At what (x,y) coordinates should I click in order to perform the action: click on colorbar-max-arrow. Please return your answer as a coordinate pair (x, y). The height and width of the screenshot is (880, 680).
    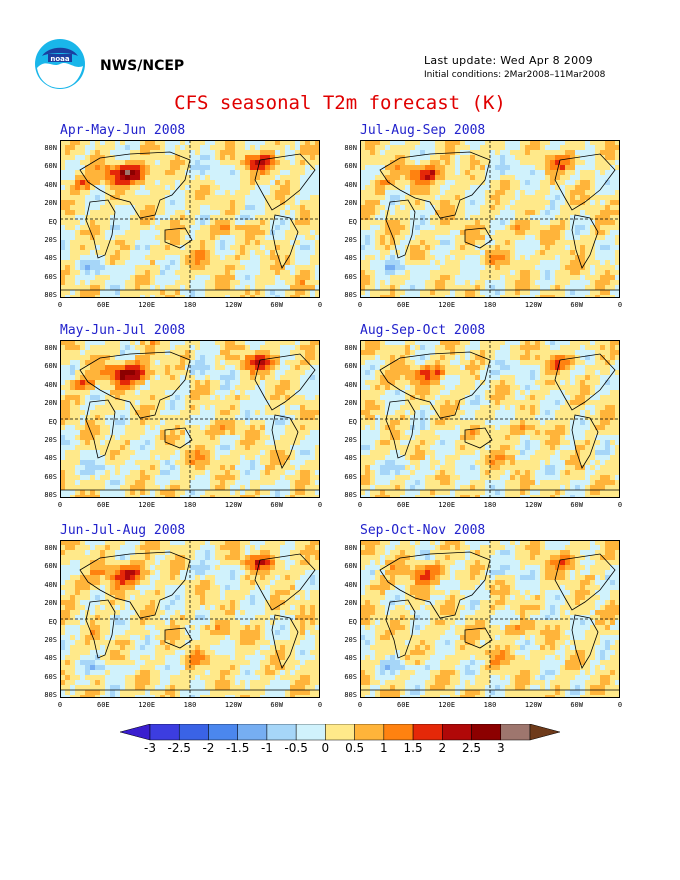
    Looking at the image, I should click on (545, 732).